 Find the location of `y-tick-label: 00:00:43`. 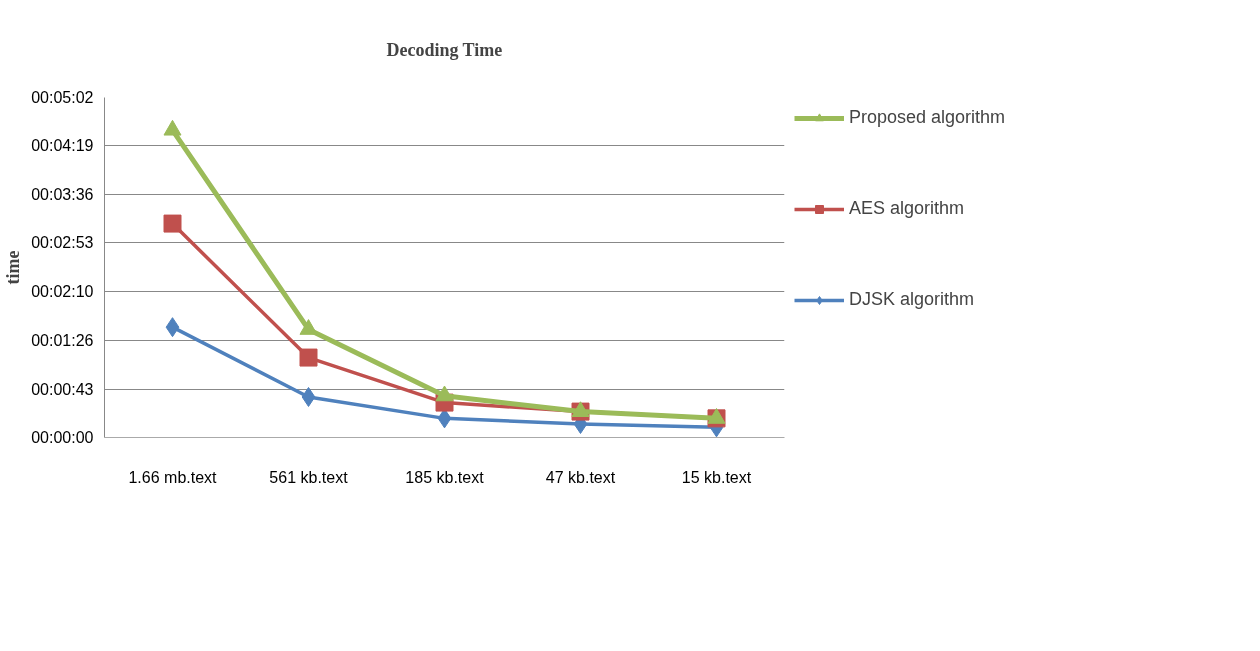

y-tick-label: 00:00:43 is located at coordinates (62, 389).